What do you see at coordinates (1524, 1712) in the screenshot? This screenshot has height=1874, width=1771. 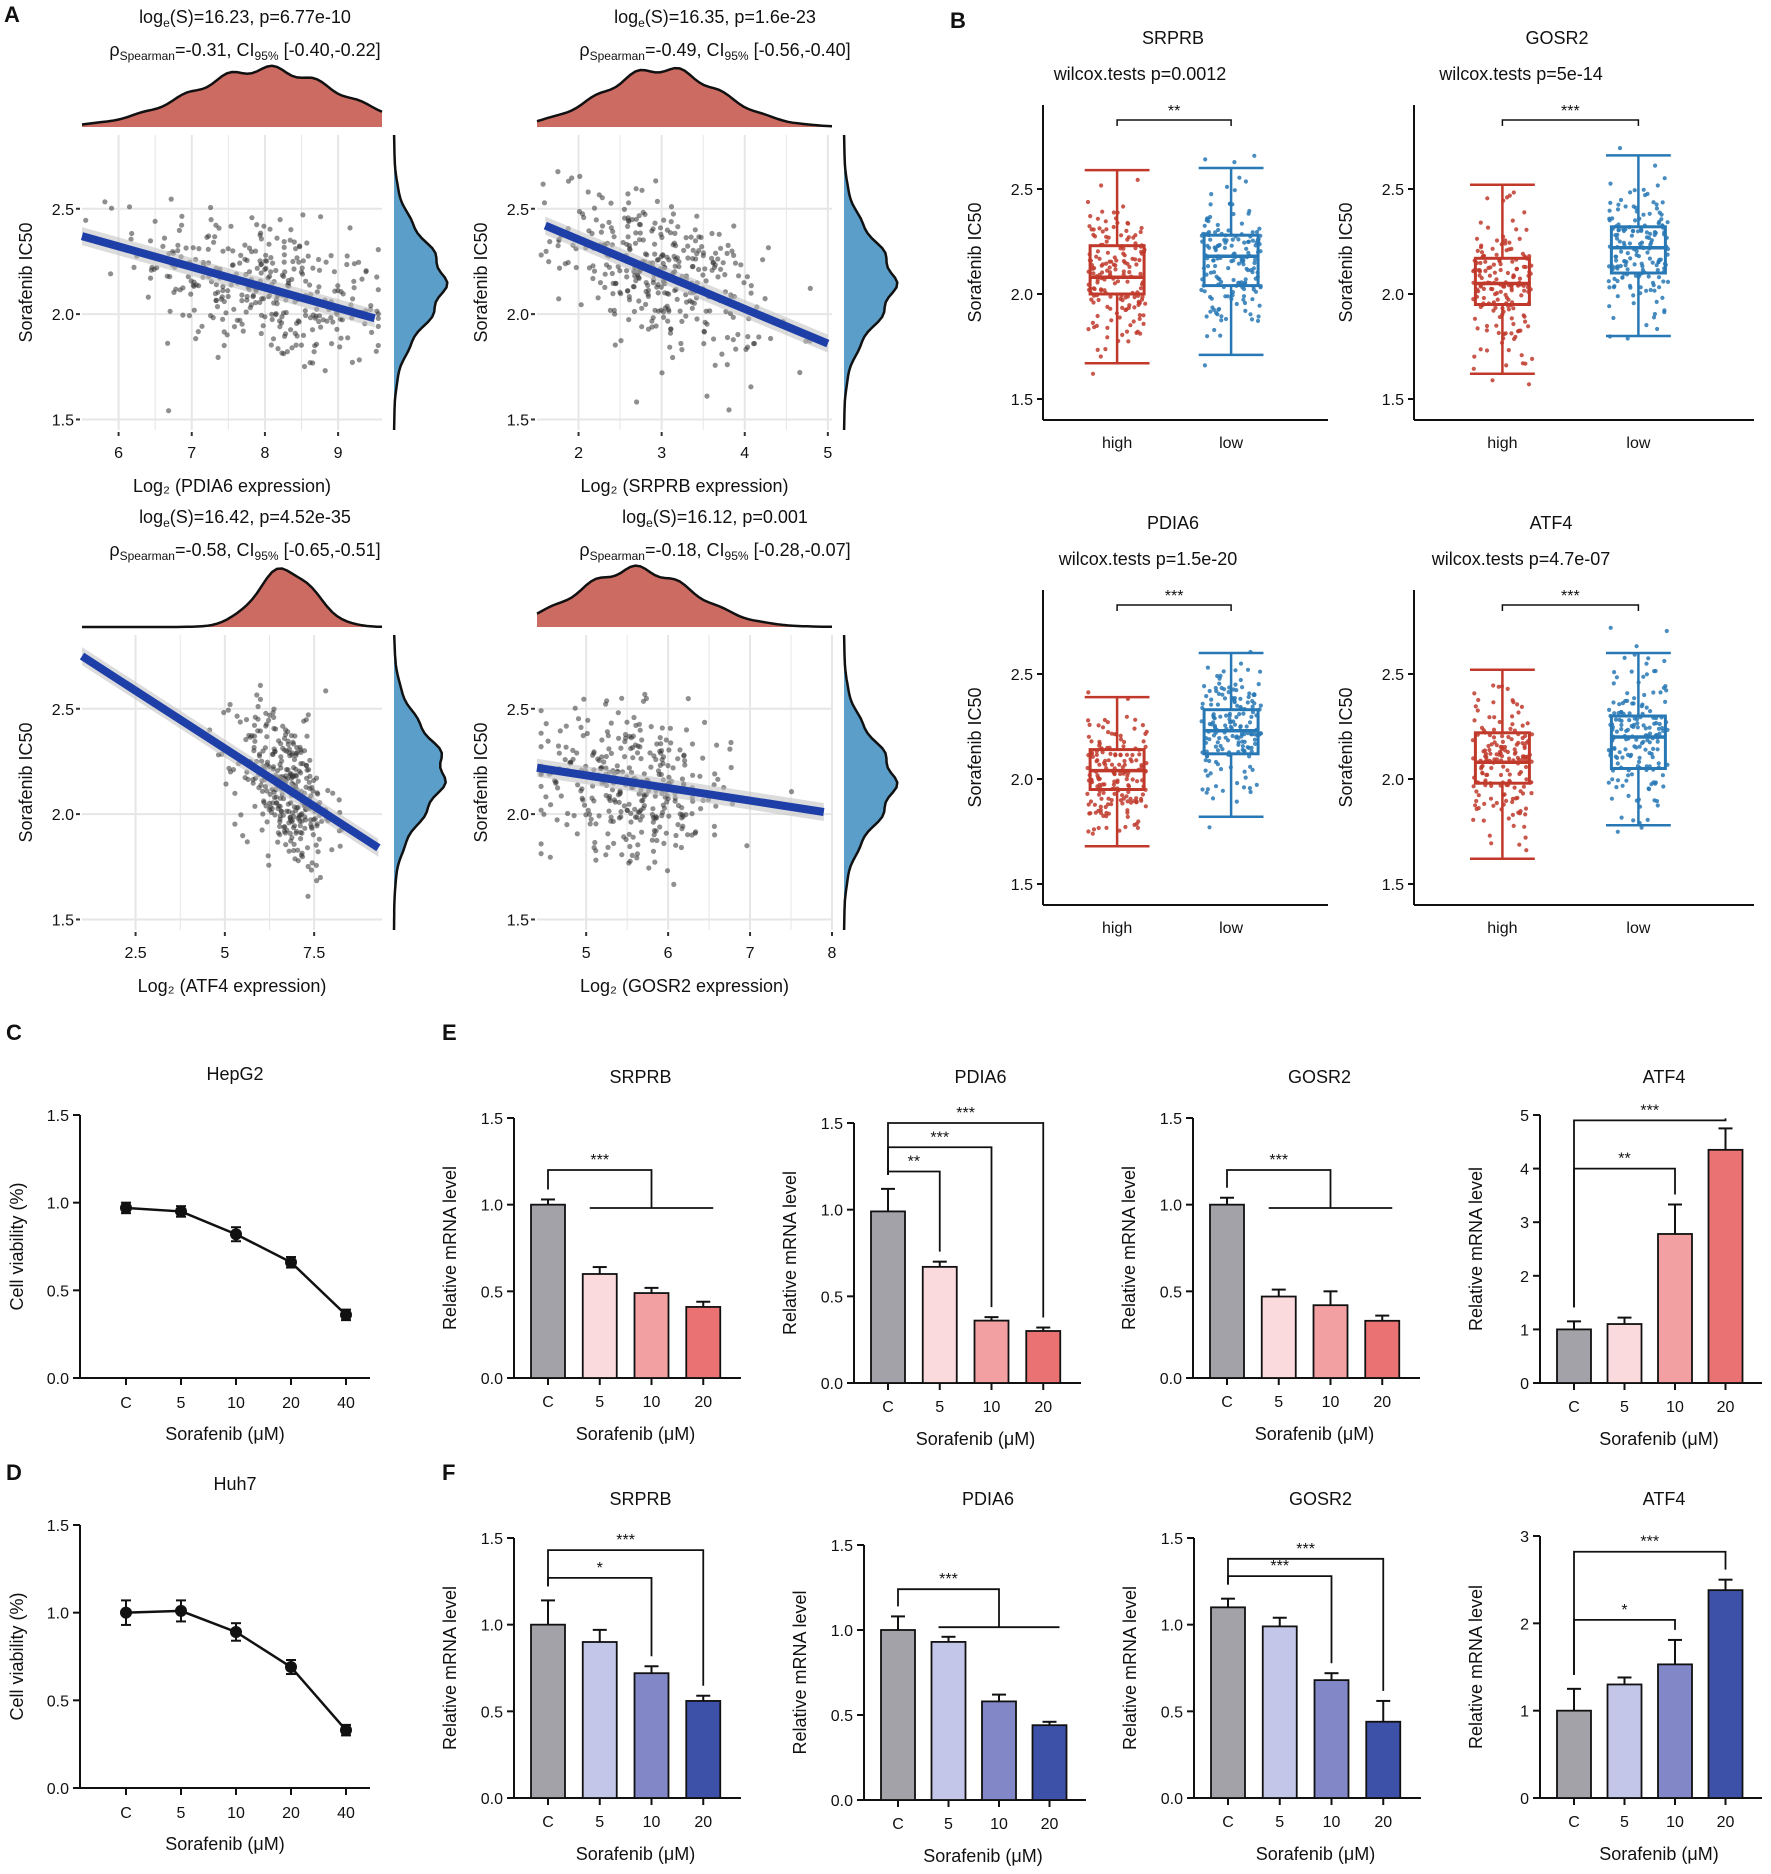 I see `y-tick-label: 1` at bounding box center [1524, 1712].